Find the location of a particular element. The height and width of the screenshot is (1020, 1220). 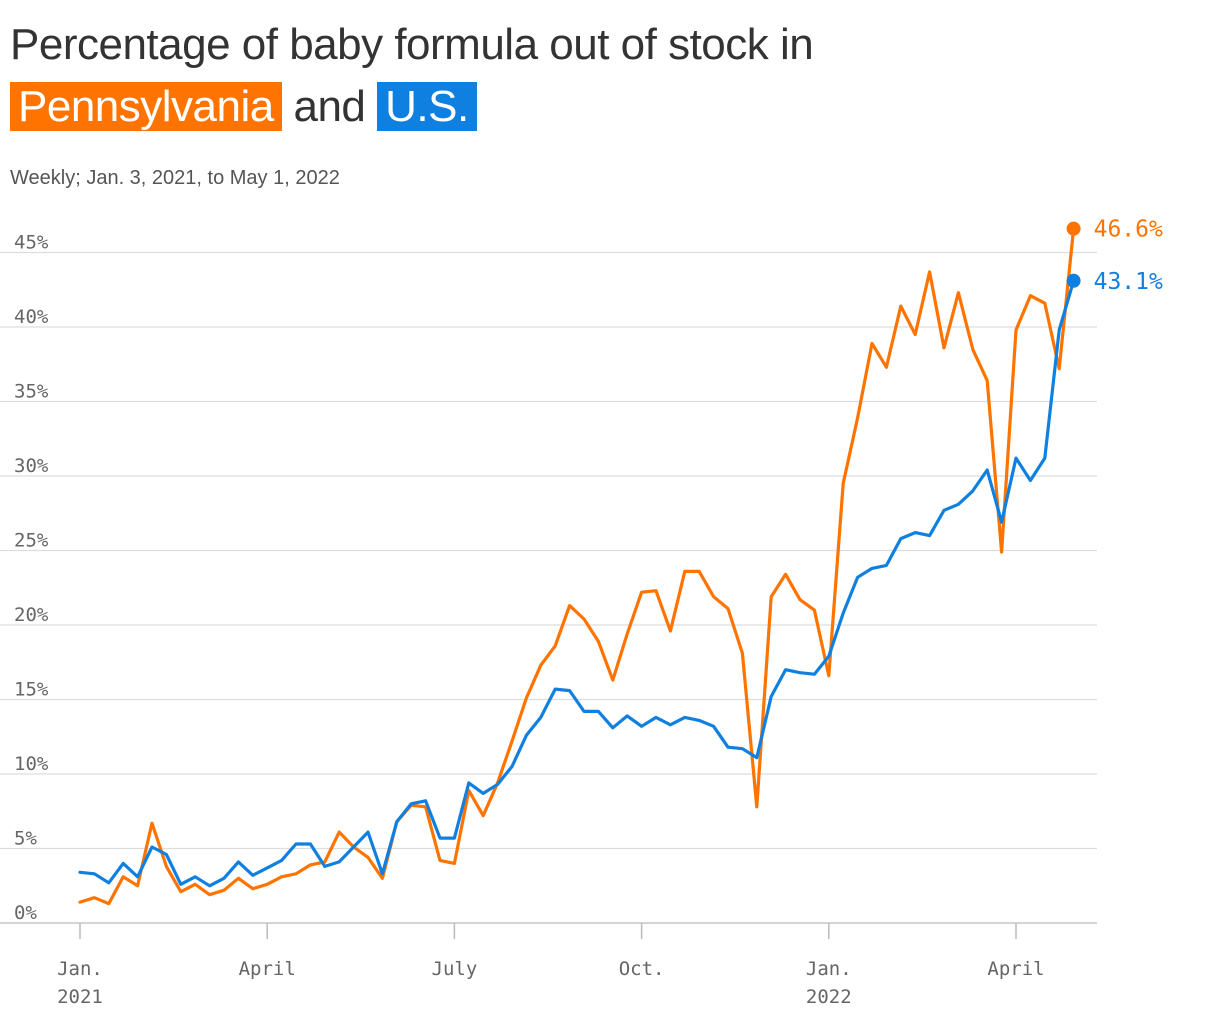

end-label-pennsylvania: 46.6% is located at coordinates (1128, 230).